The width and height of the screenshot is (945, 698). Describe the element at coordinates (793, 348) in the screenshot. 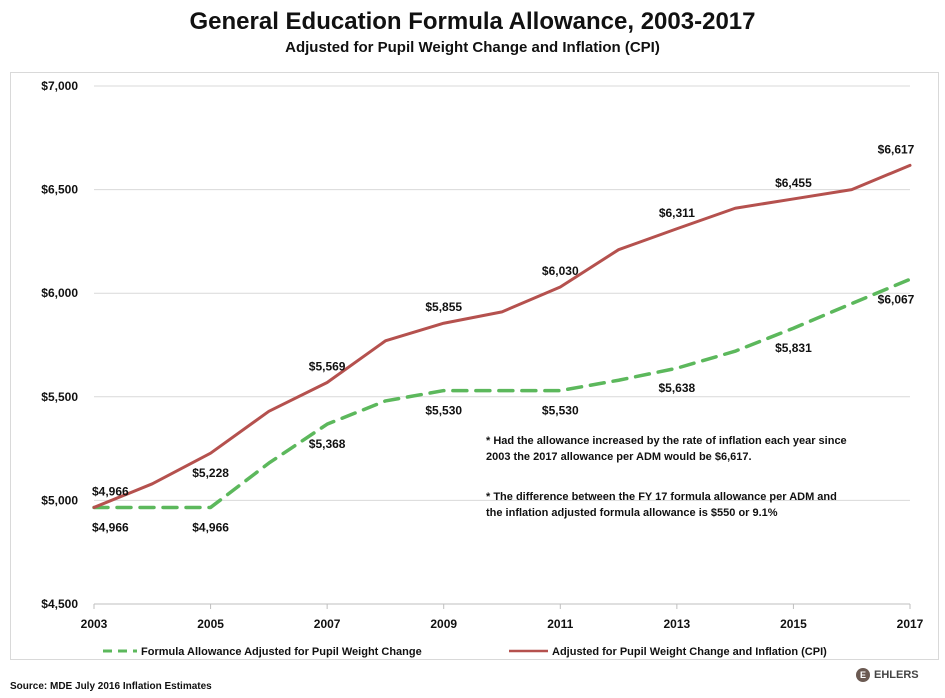

I see `data-label: $5,831` at that location.